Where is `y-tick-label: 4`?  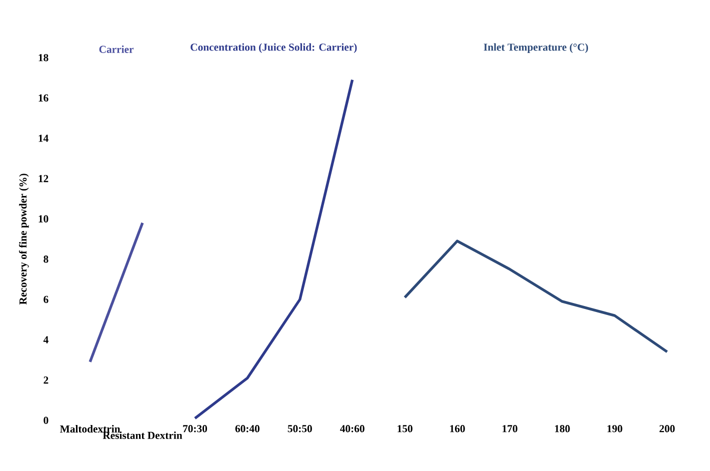
y-tick-label: 4 is located at coordinates (45, 340).